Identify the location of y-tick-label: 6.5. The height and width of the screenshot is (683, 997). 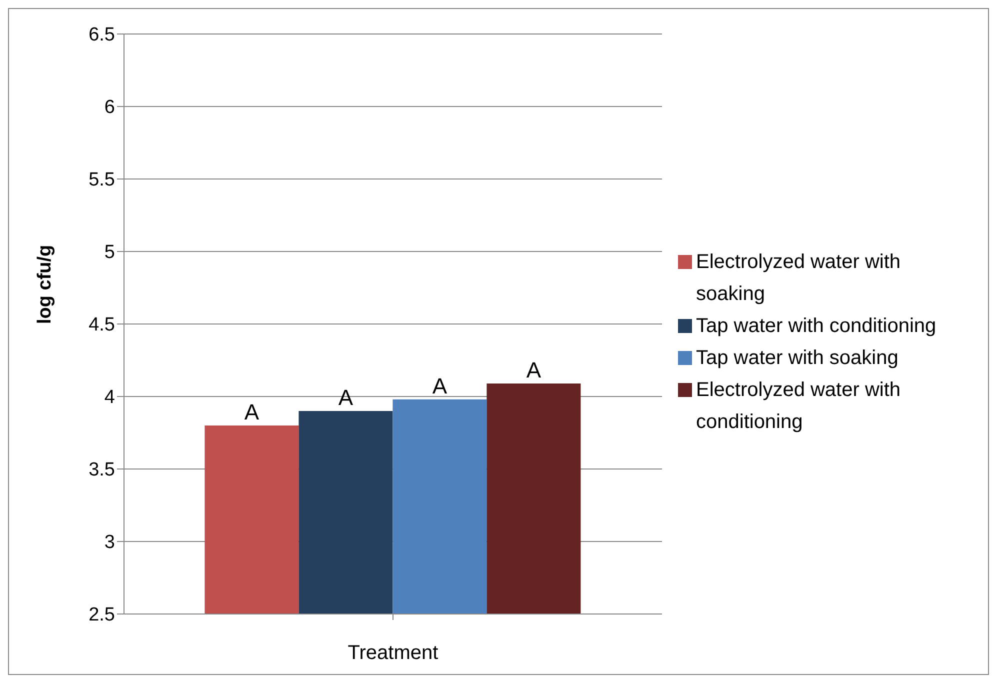
(101, 35).